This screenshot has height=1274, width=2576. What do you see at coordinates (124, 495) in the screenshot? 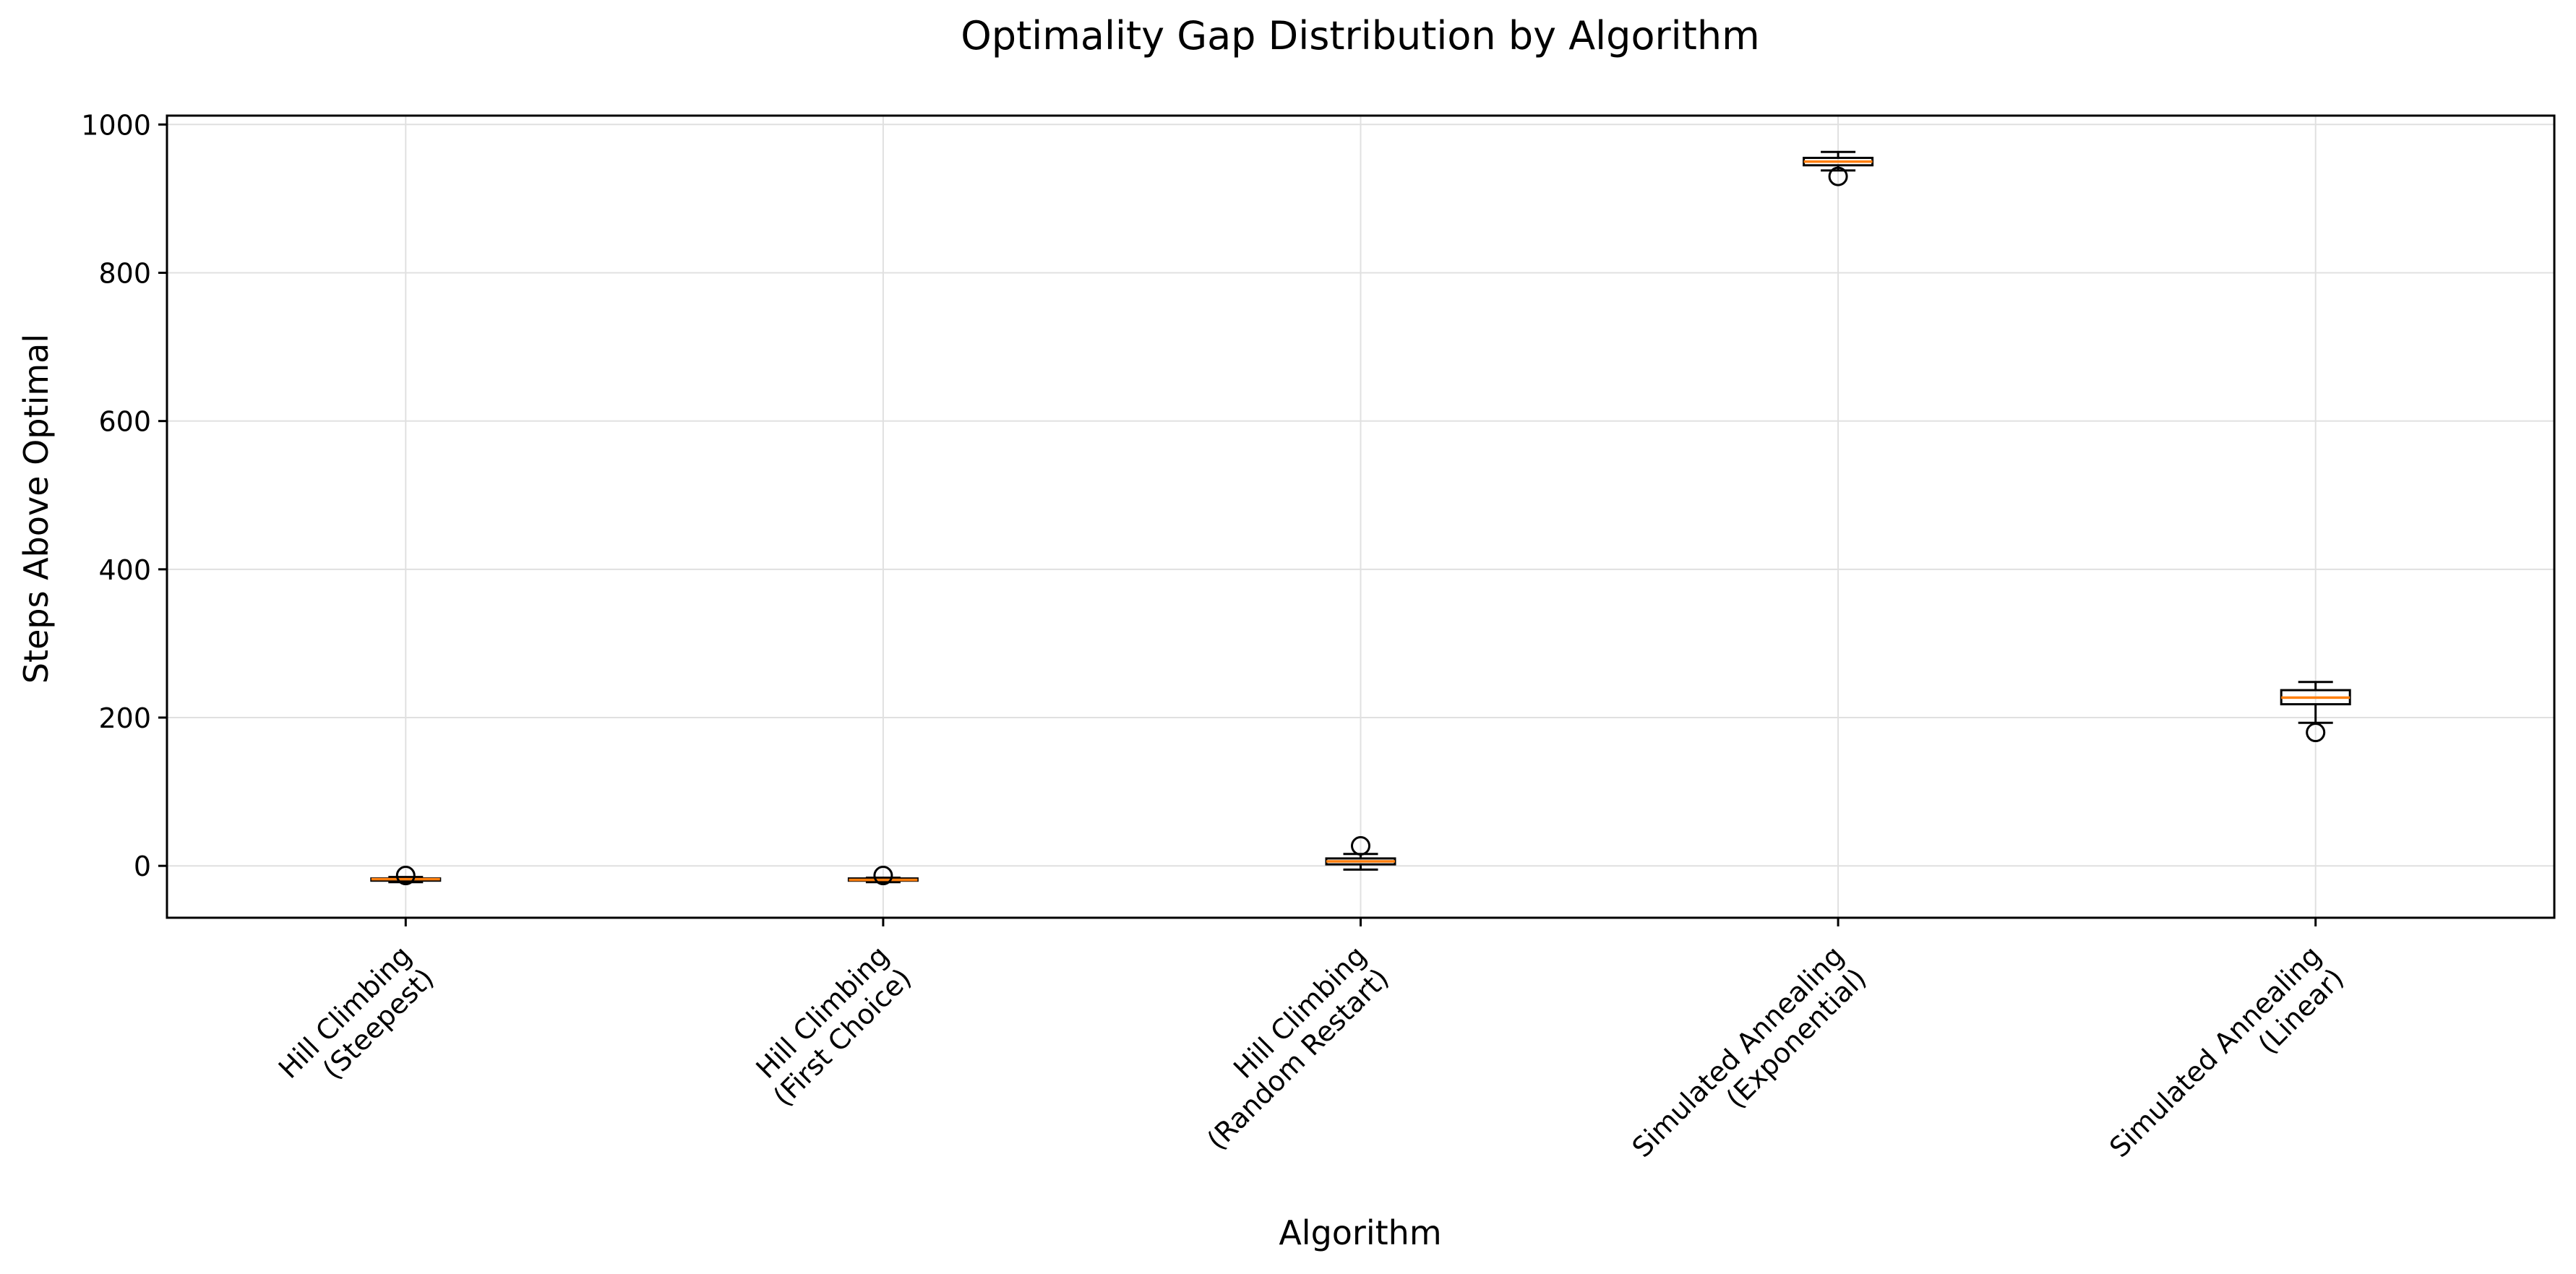
I see `y-axis-ticks: 0 200 400 600 800 1000` at bounding box center [124, 495].